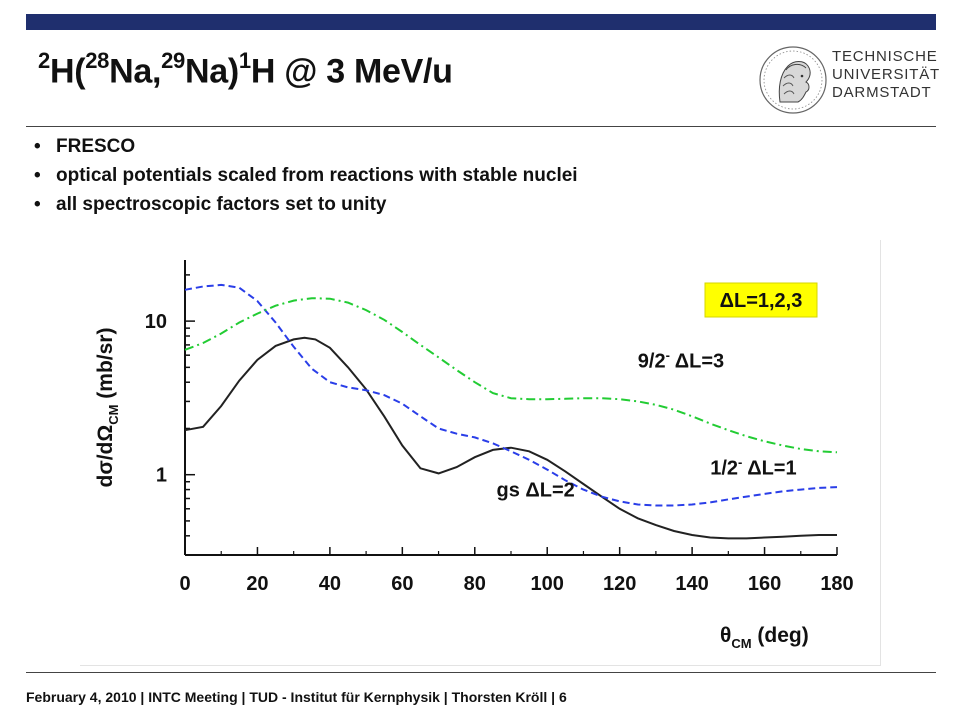 The image size is (960, 720). I want to click on annotation-box-label: ΔL=1,2,3, so click(761, 301).